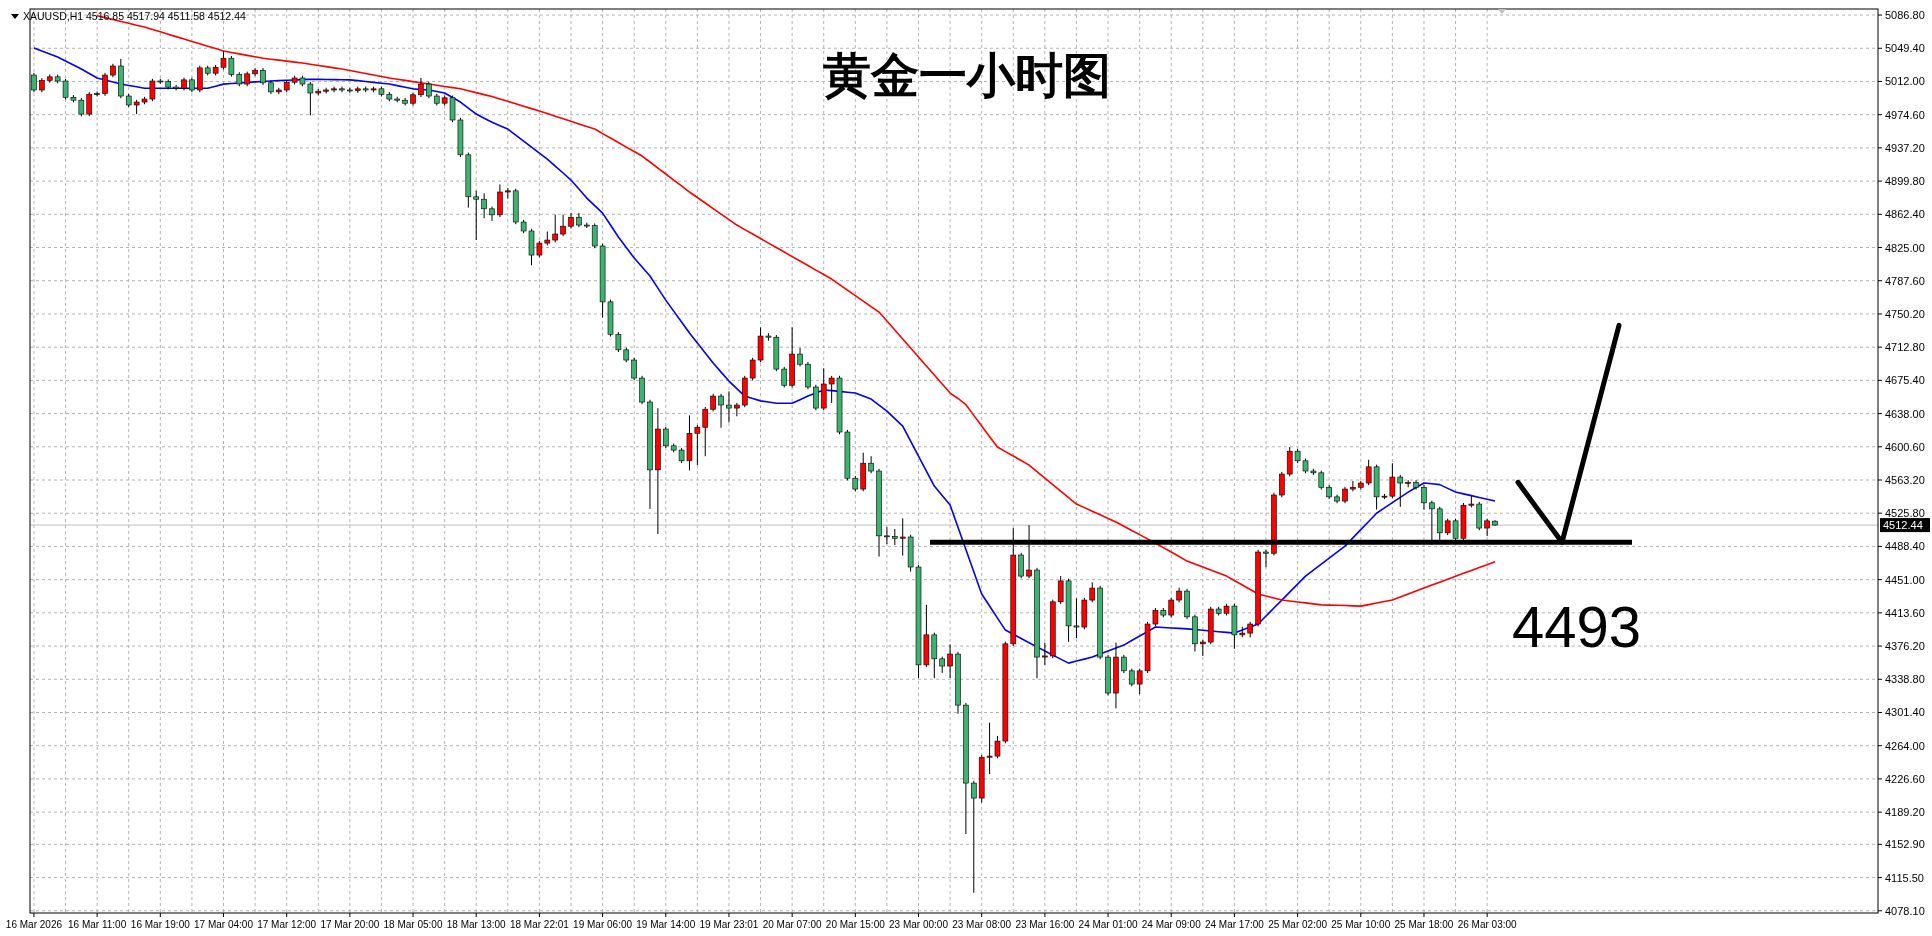  I want to click on y-tick-label: 4488.40, so click(1905, 546).